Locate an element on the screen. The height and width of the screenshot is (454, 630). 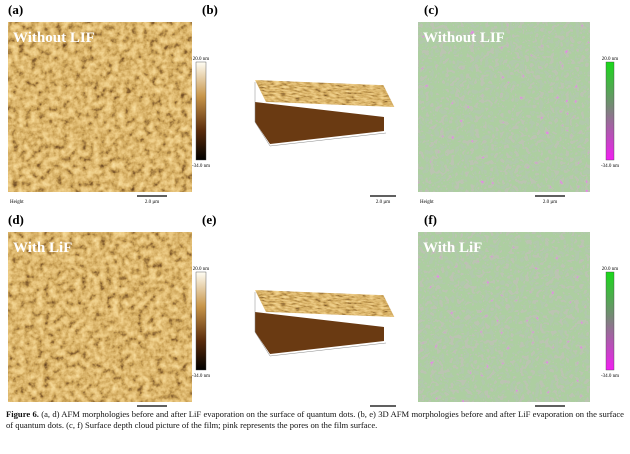
panel-label: (d) is located at coordinates (16, 219).